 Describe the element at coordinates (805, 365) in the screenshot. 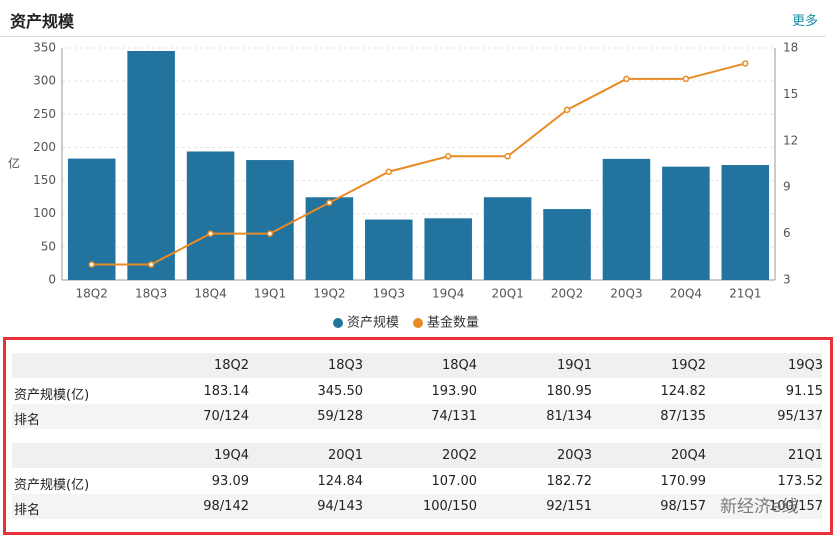

I see `column-header: 19Q3` at that location.